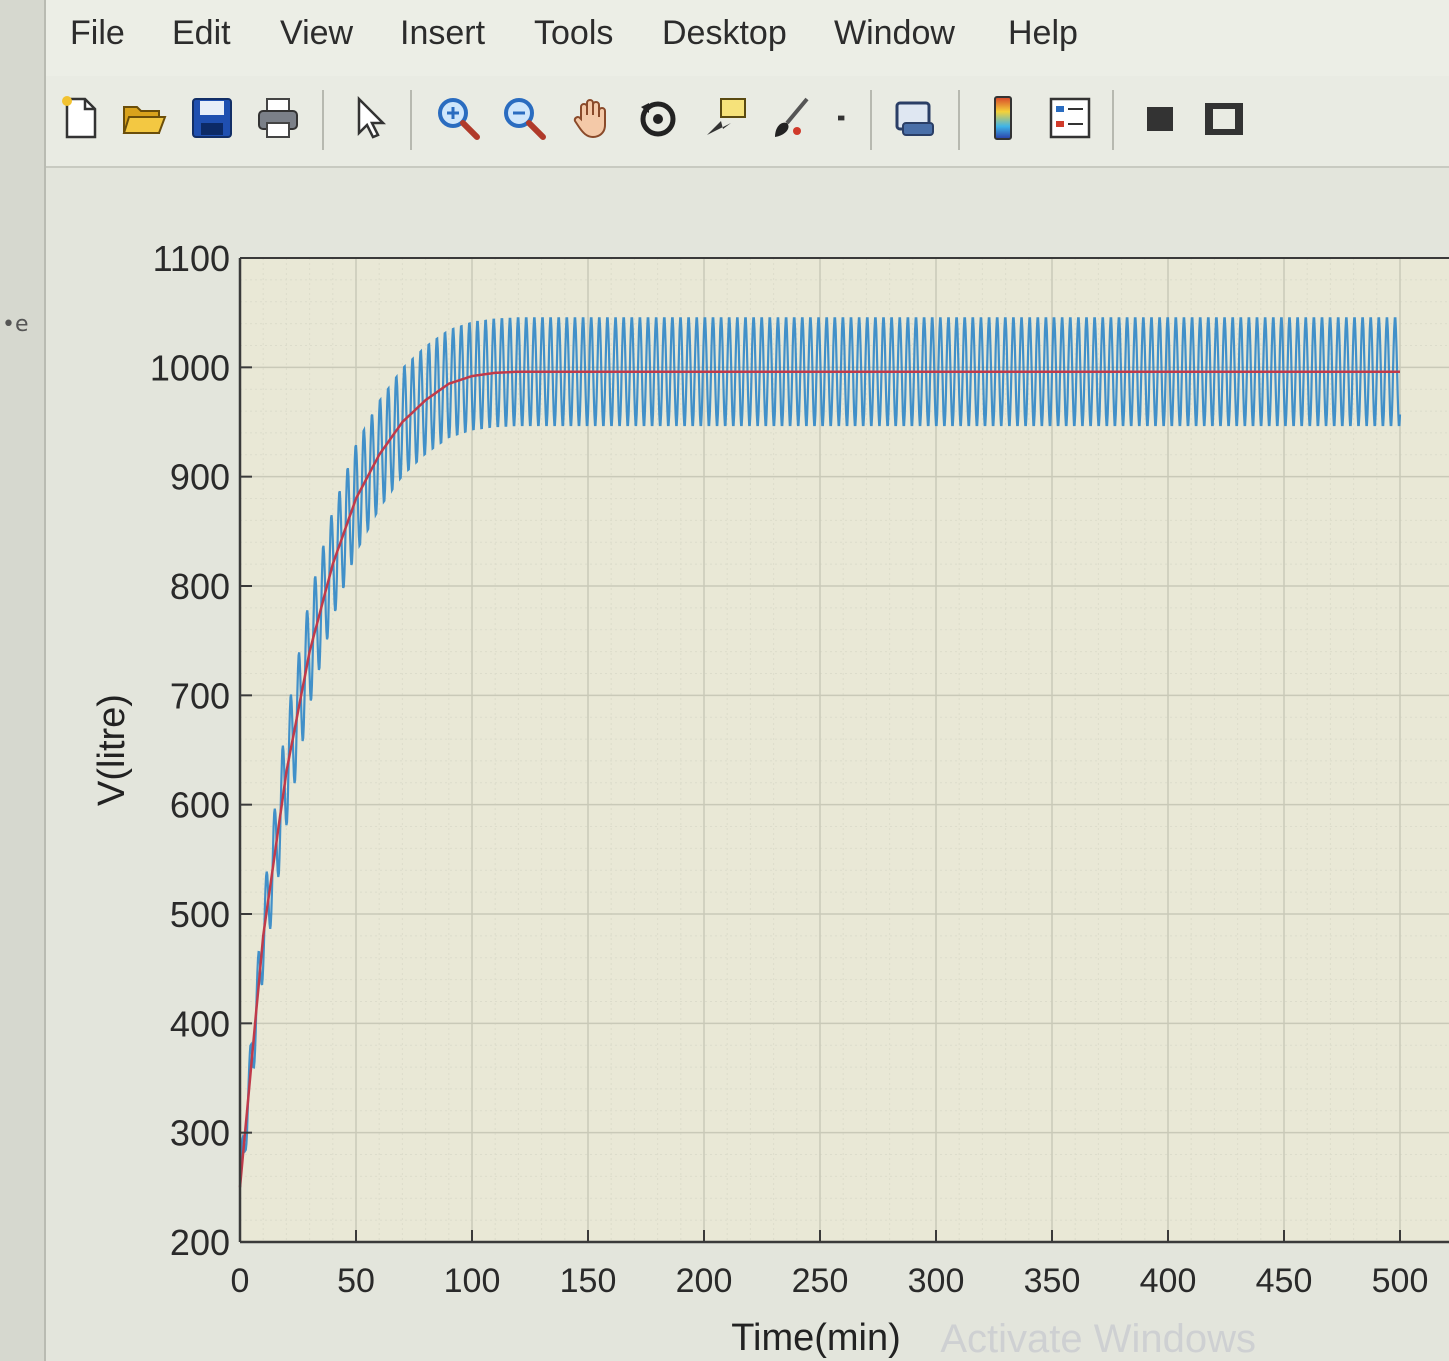 The width and height of the screenshot is (1449, 1361). I want to click on y-tick-label: 900, so click(200, 477).